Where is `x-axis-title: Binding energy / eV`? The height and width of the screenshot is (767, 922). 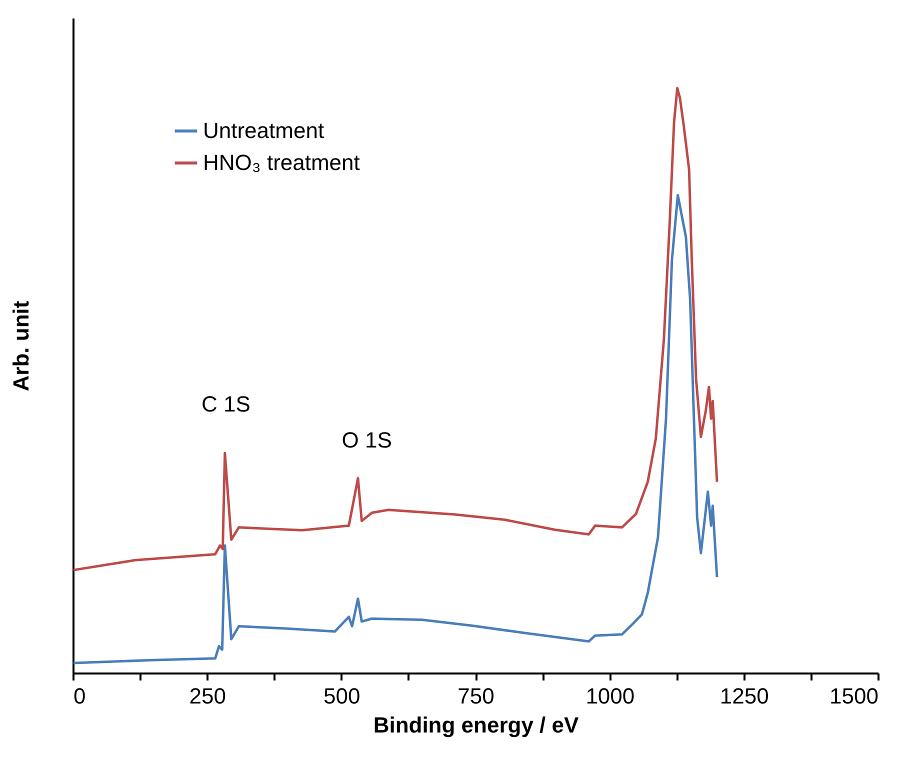 x-axis-title: Binding energy / eV is located at coordinates (476, 725).